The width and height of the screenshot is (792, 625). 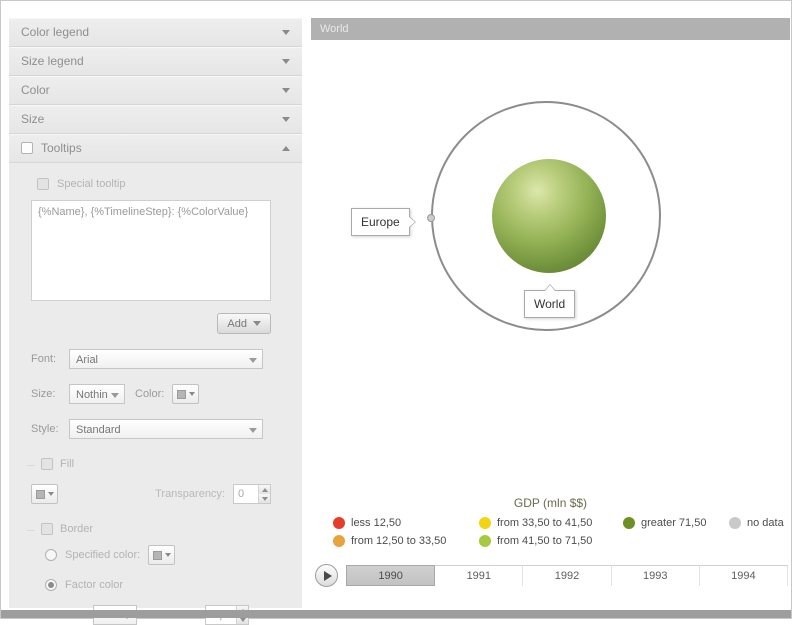 I want to click on spinner-down-button, so click(x=264, y=498).